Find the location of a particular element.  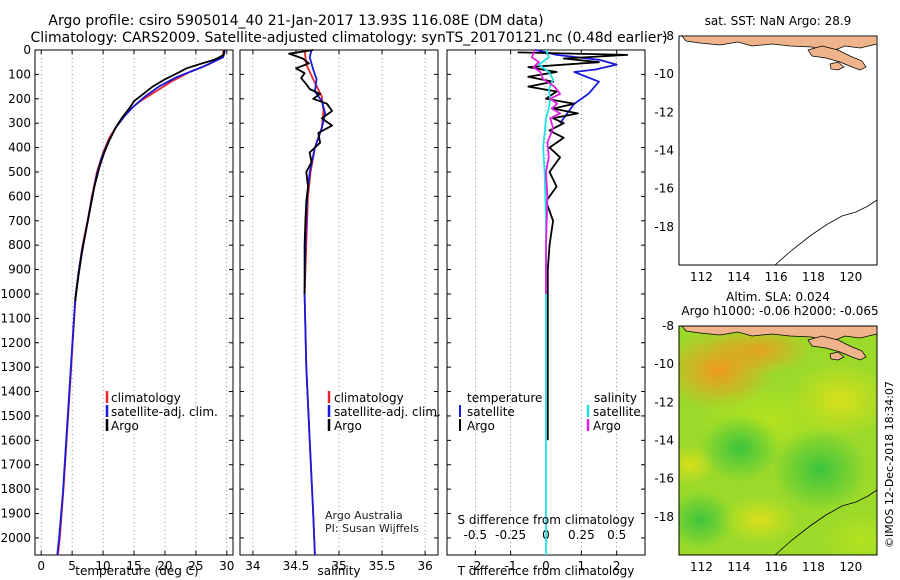

annotation-pi: PI: Susan Wijffels is located at coordinates (372, 528).